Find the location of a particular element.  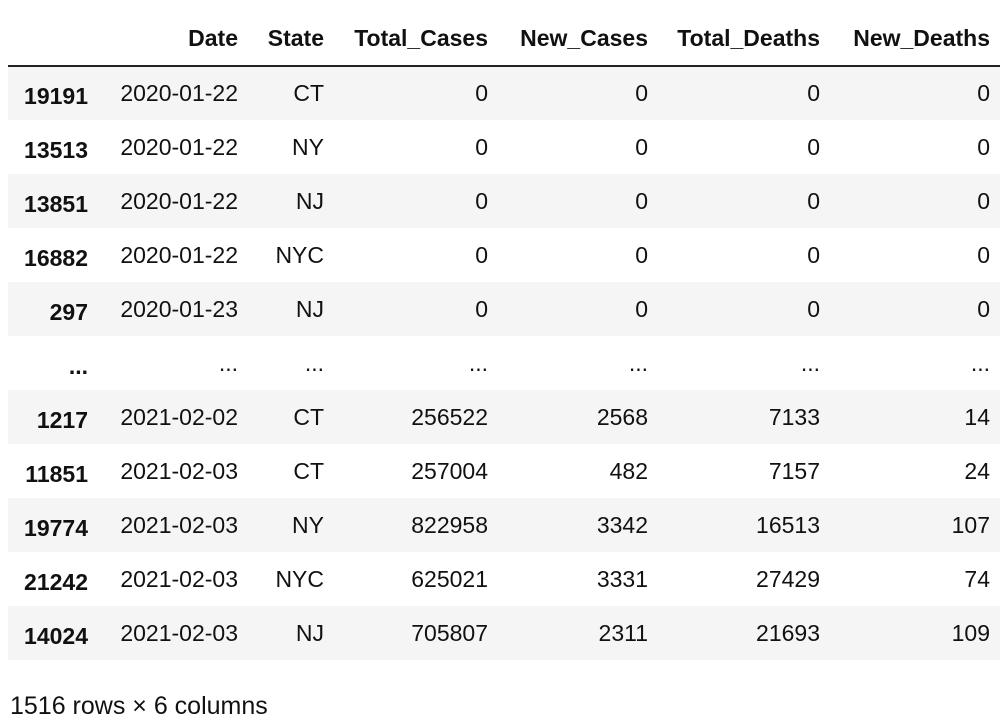

row-index: 19774 is located at coordinates (56, 527).